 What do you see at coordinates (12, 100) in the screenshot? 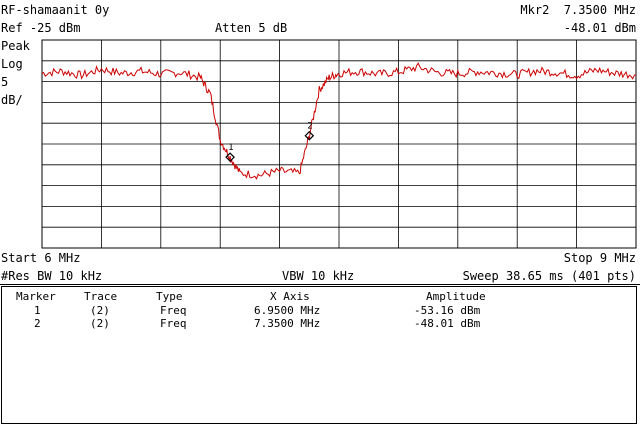
I see `scale-unit: dB/` at bounding box center [12, 100].